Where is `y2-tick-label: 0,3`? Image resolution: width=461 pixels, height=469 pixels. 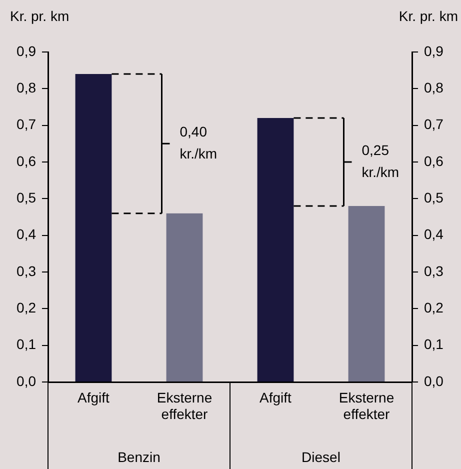 y2-tick-label: 0,3 is located at coordinates (434, 270).